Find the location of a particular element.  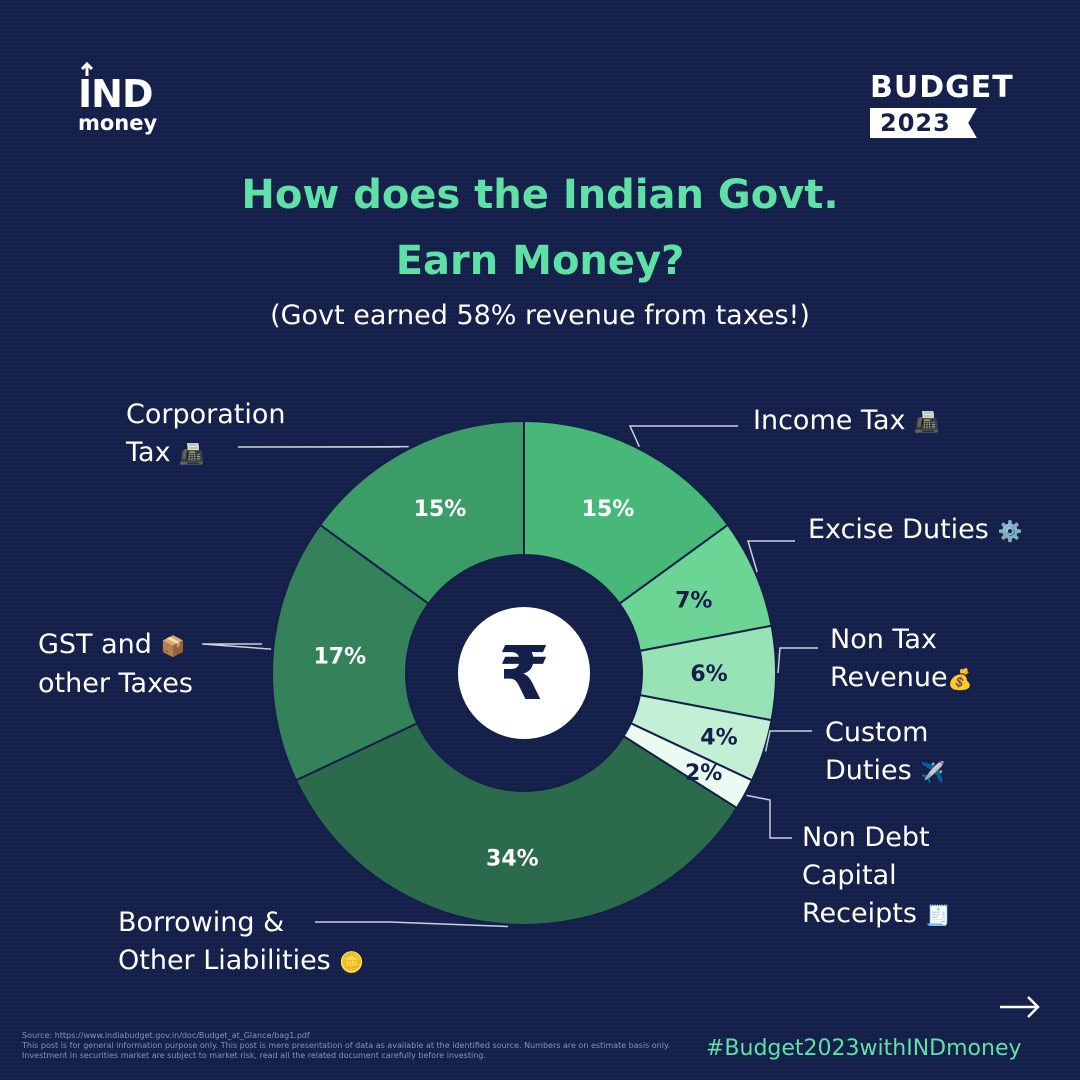

value-label-non-tax-revenue: 6% is located at coordinates (708, 674).